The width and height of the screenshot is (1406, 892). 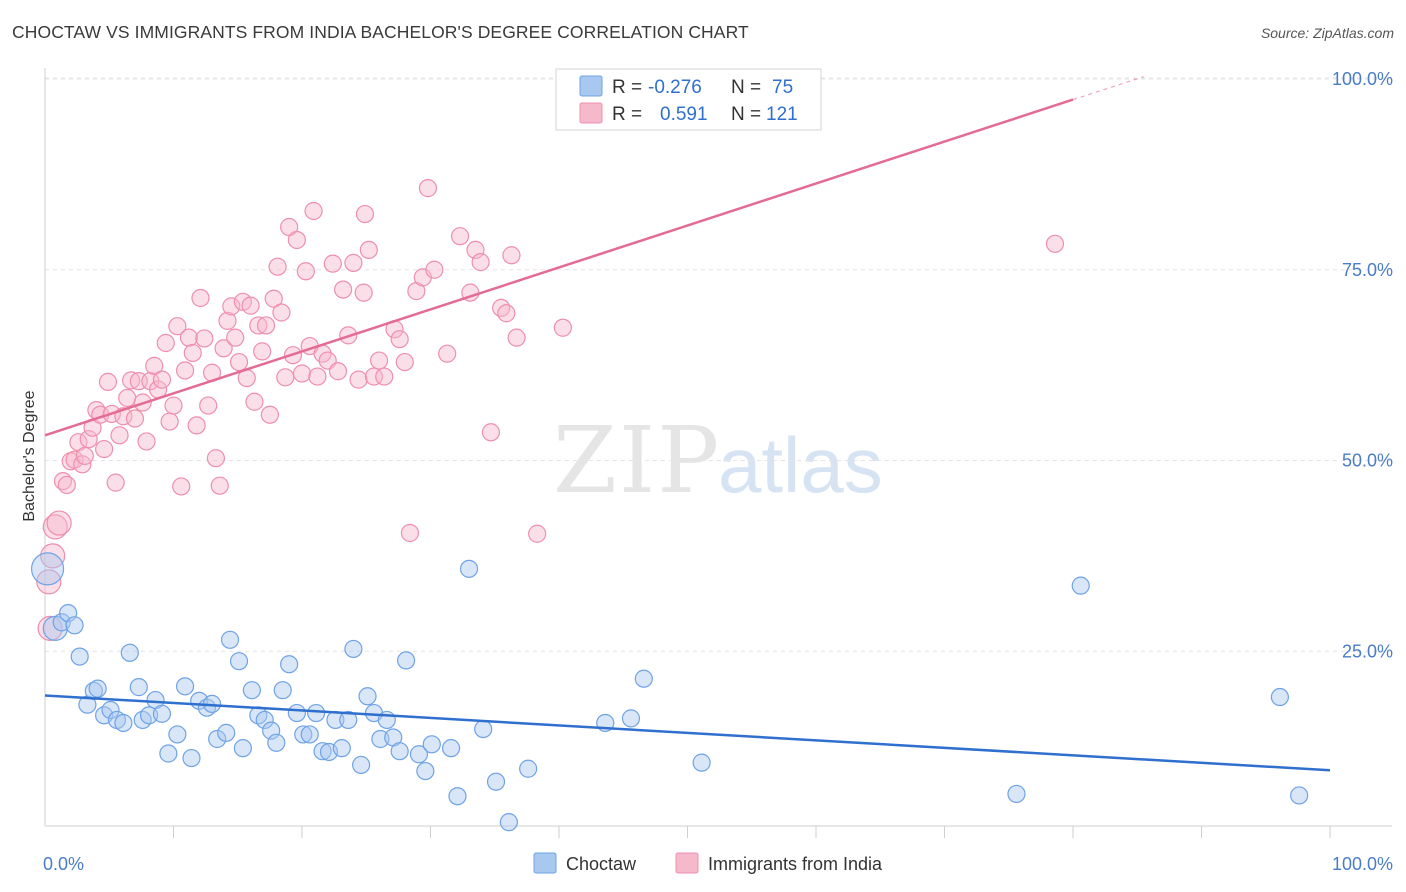 I want to click on y-tick-labels: 25.0% 50.0% 75.0% 100.0%, so click(x=1362, y=365).